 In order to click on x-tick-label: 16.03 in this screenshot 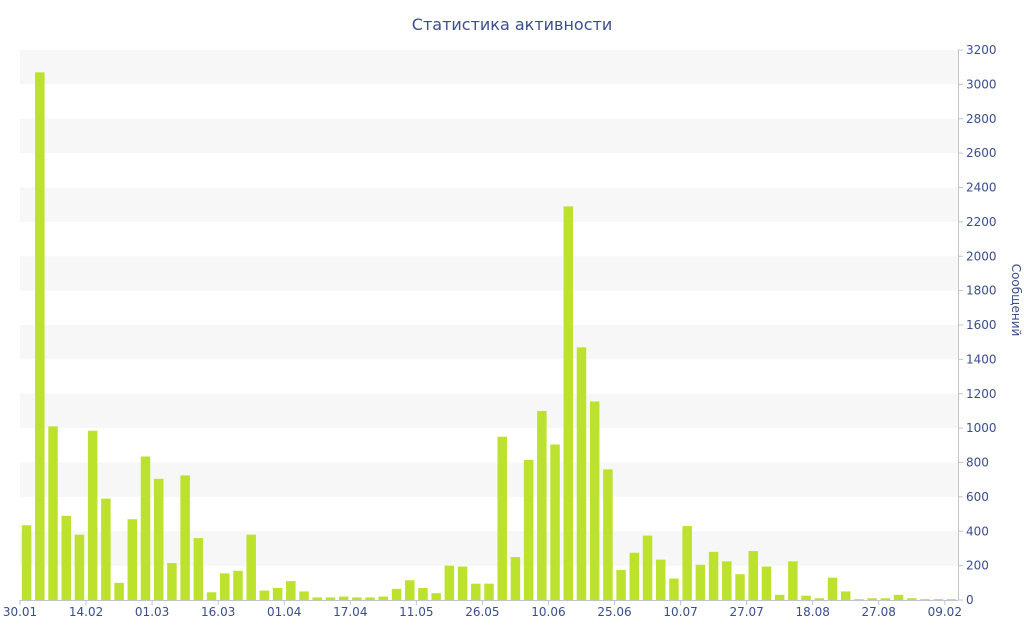, I will do `click(218, 612)`.